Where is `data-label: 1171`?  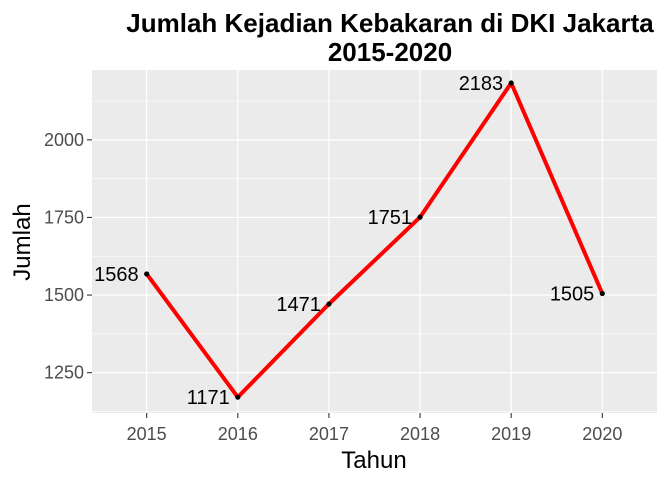 data-label: 1171 is located at coordinates (208, 398).